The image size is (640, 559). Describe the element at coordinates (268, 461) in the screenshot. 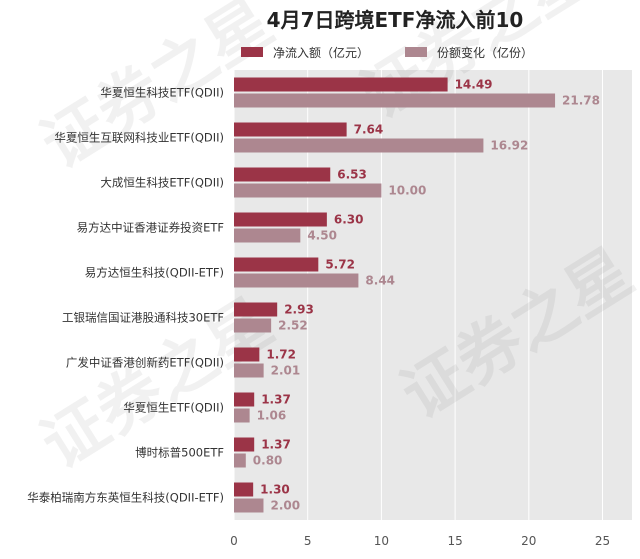

I see `data-label-share-change: 0.80` at that location.